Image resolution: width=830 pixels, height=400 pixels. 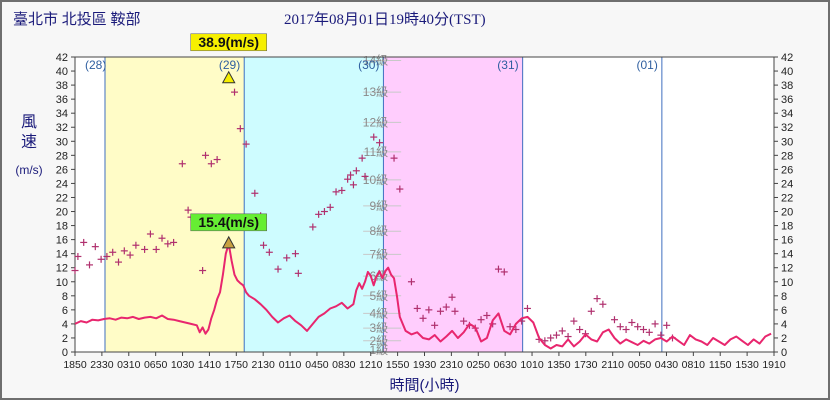 I want to click on y-tick-label-right: 6, so click(x=784, y=311).